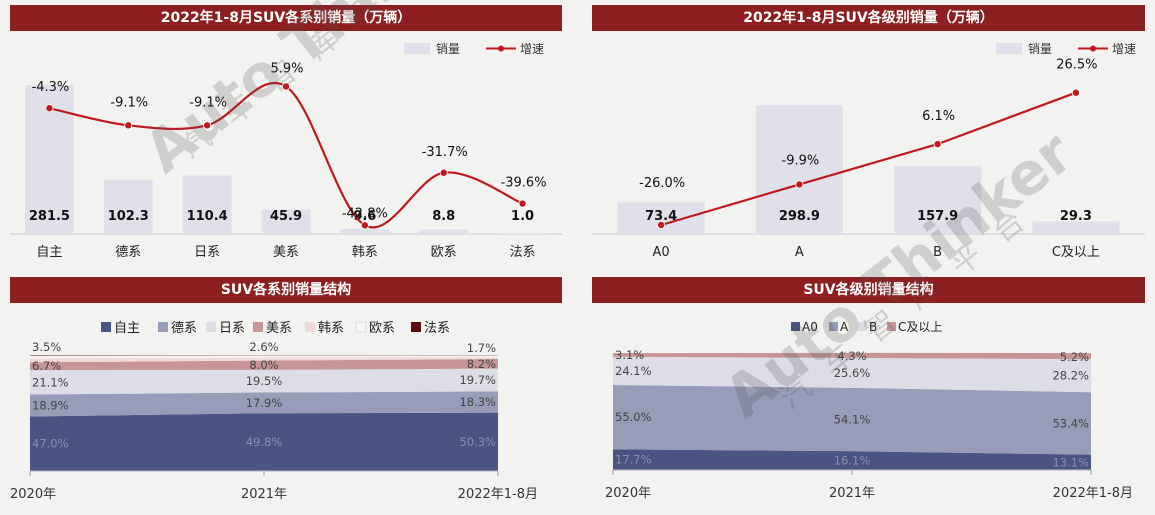  What do you see at coordinates (208, 102) in the screenshot?
I see `growth-label-2: -9.1%` at bounding box center [208, 102].